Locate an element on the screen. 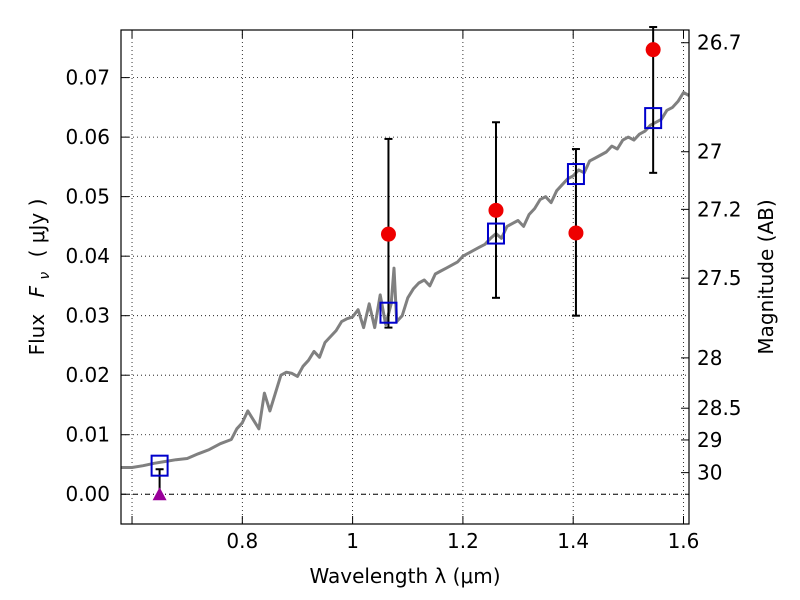 This screenshot has width=800, height=600. y-axis-label: Flux F ν ( μJy ) is located at coordinates (39, 277).